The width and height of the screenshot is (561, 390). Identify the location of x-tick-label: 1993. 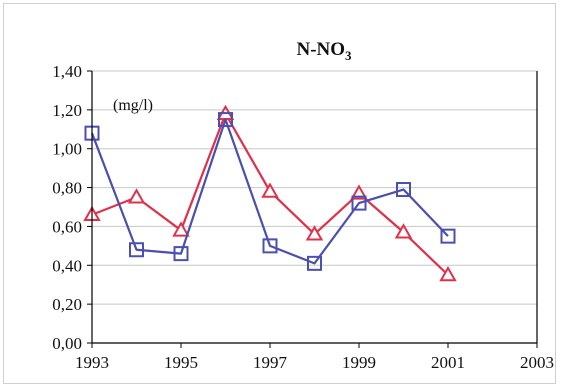
(92, 362).